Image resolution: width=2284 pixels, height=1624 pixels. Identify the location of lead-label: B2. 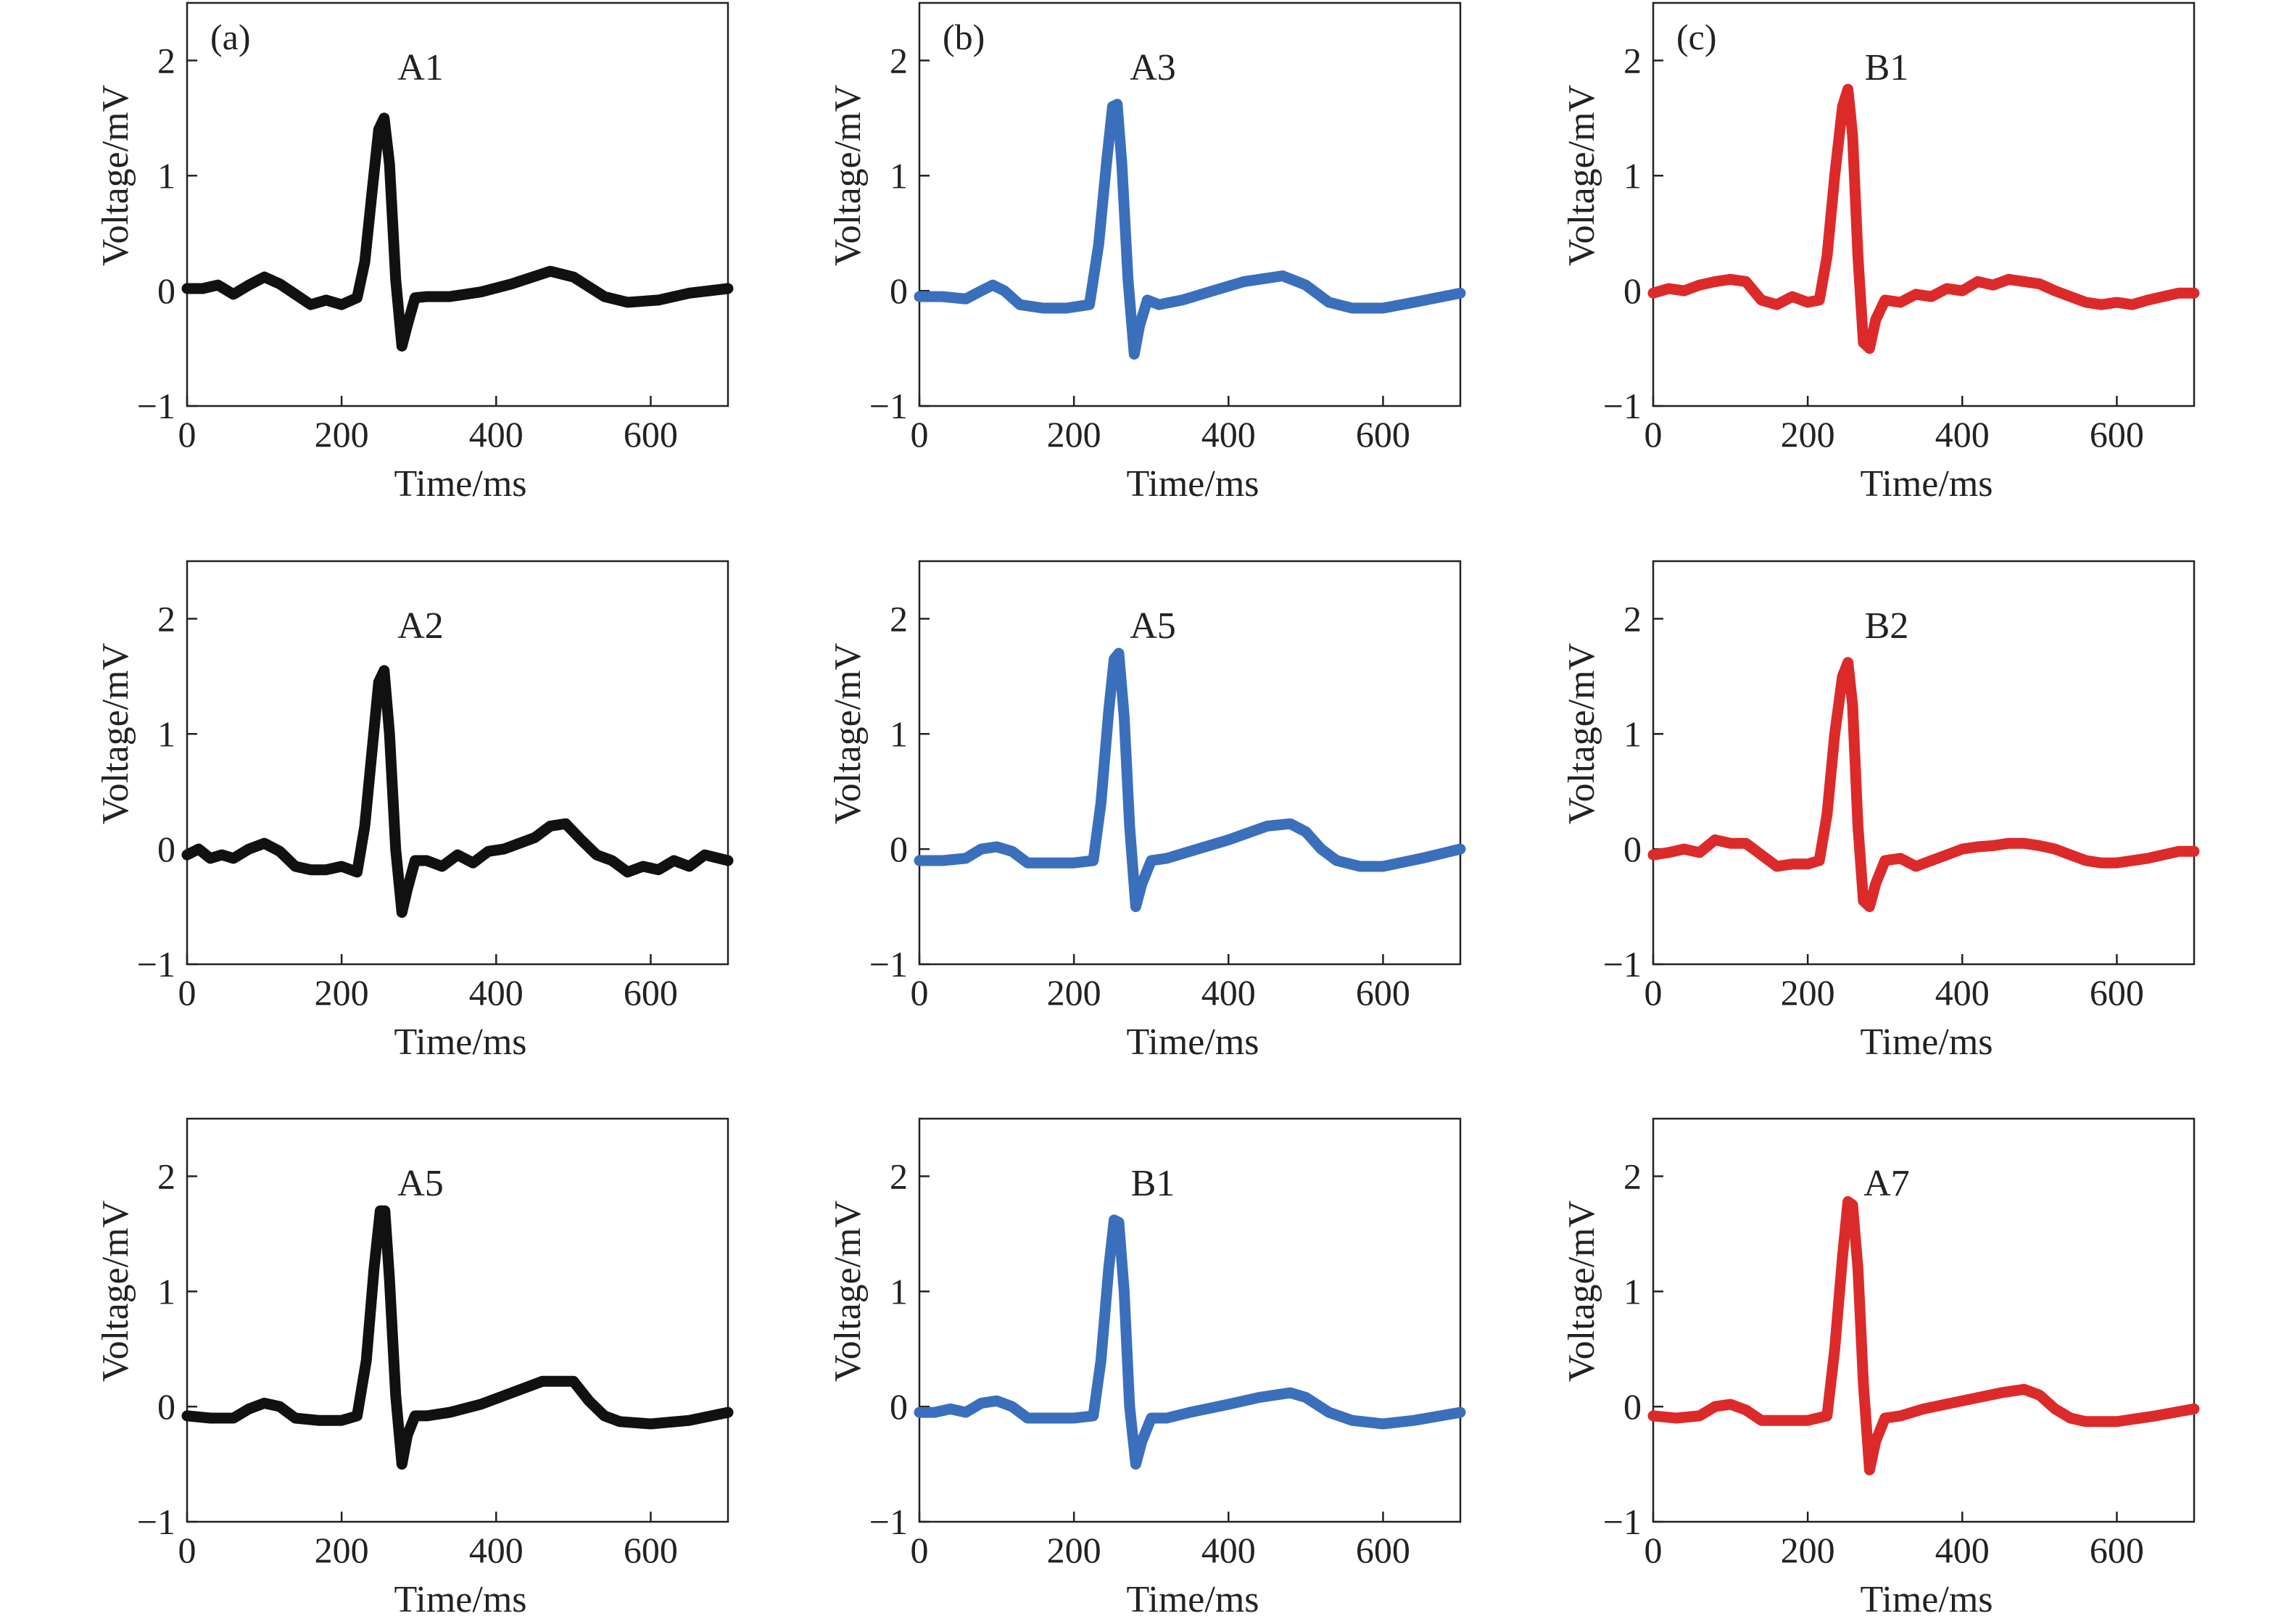
(1887, 626).